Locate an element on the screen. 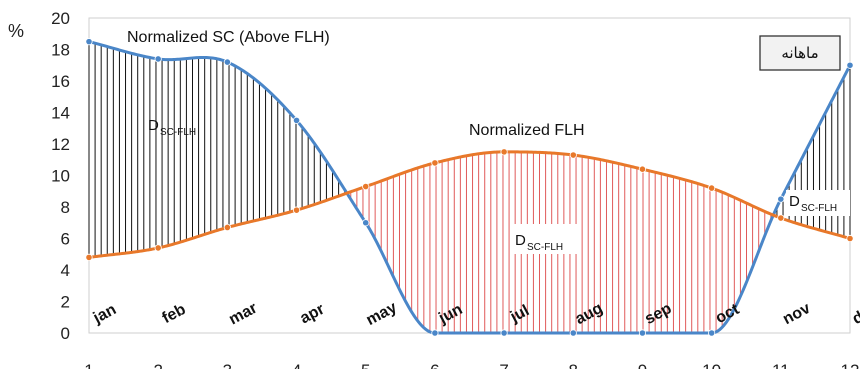 The width and height of the screenshot is (860, 369). y-unit-label: % is located at coordinates (16, 31).